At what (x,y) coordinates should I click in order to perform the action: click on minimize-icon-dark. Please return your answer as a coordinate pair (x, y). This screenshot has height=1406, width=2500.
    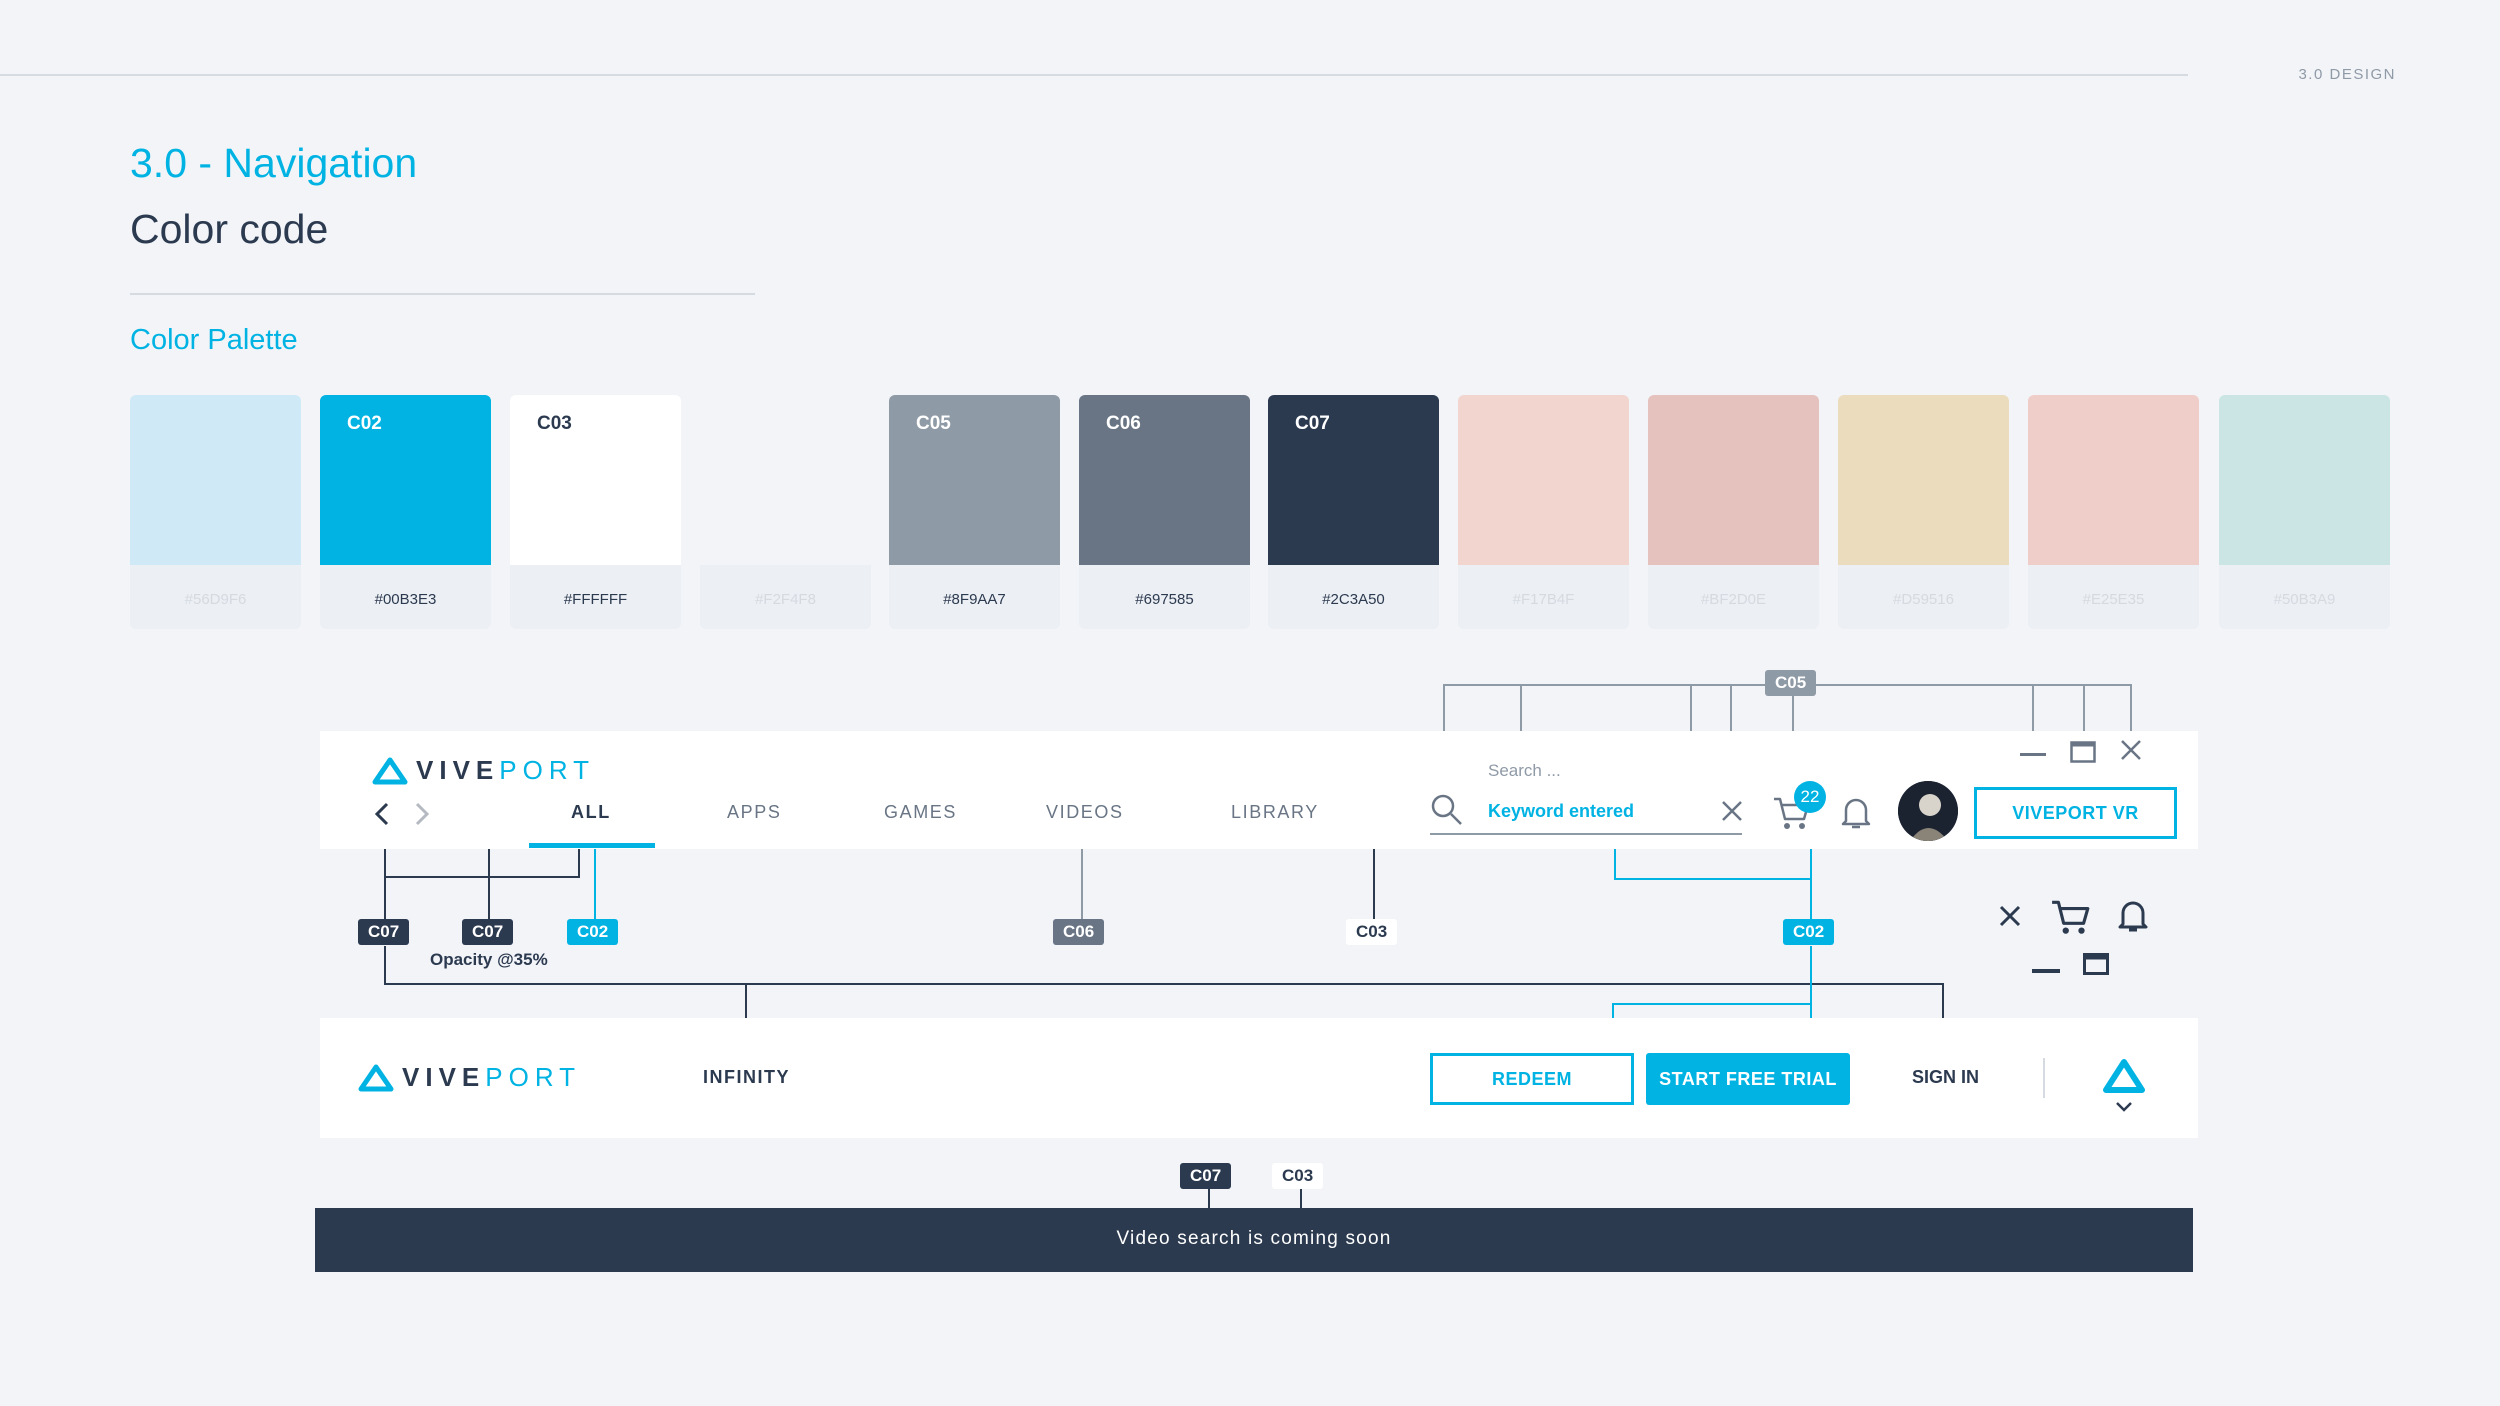
    Looking at the image, I should click on (2046, 971).